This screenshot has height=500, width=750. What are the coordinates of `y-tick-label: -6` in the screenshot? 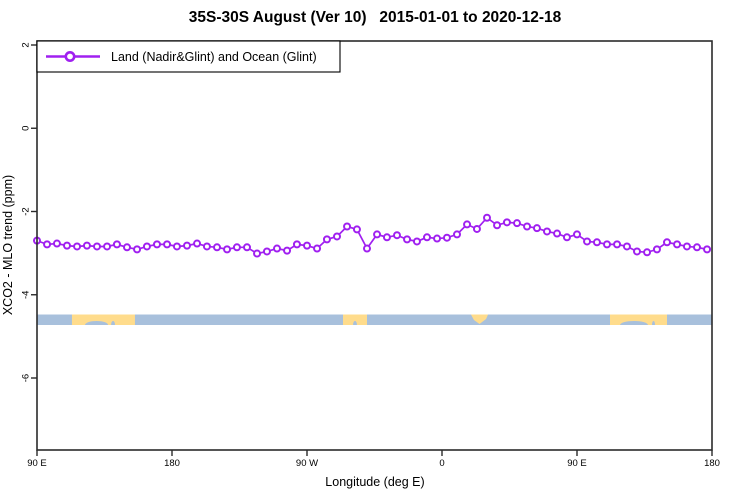 It's located at (26, 378).